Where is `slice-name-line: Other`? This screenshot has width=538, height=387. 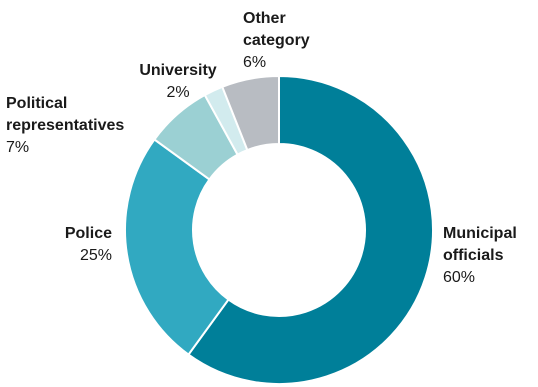
slice-name-line: Other is located at coordinates (264, 18).